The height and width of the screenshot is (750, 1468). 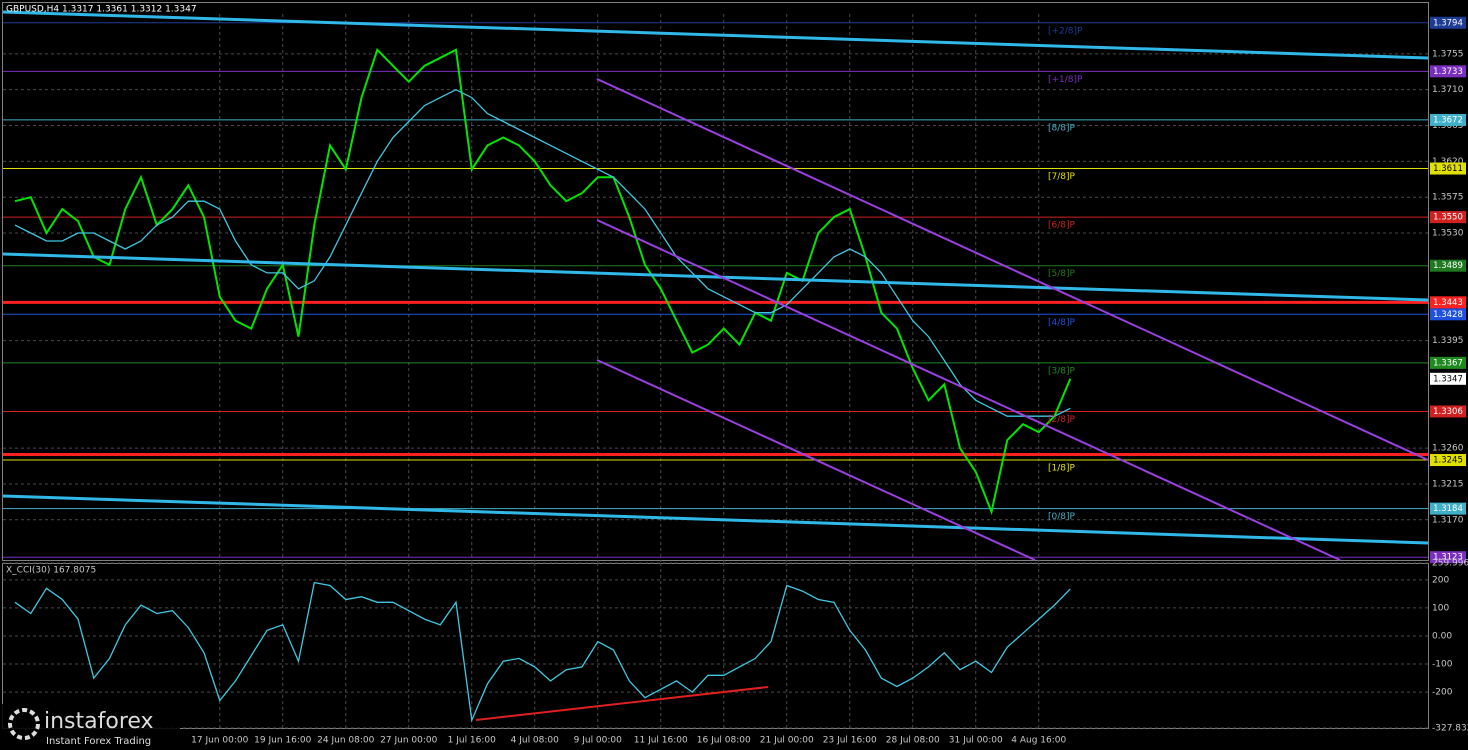 I want to click on price-box-label: 1.3428, so click(x=1448, y=315).